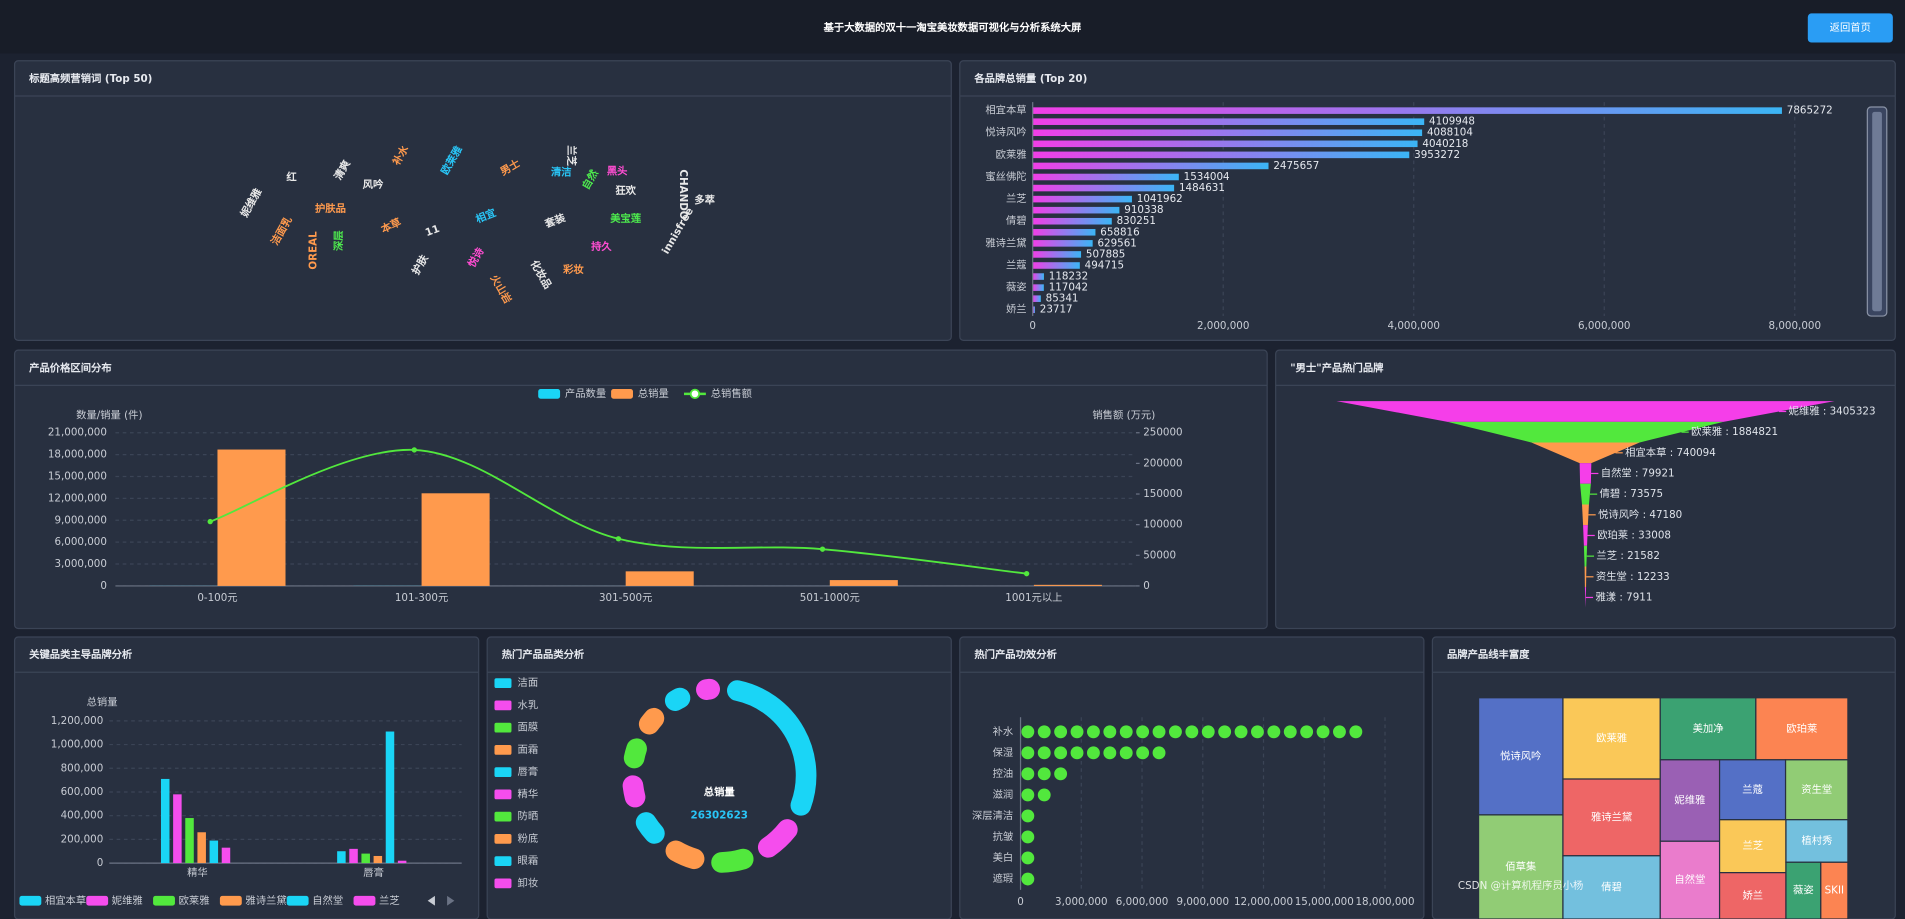  I want to click on treemap-label: SKII, so click(1834, 891).